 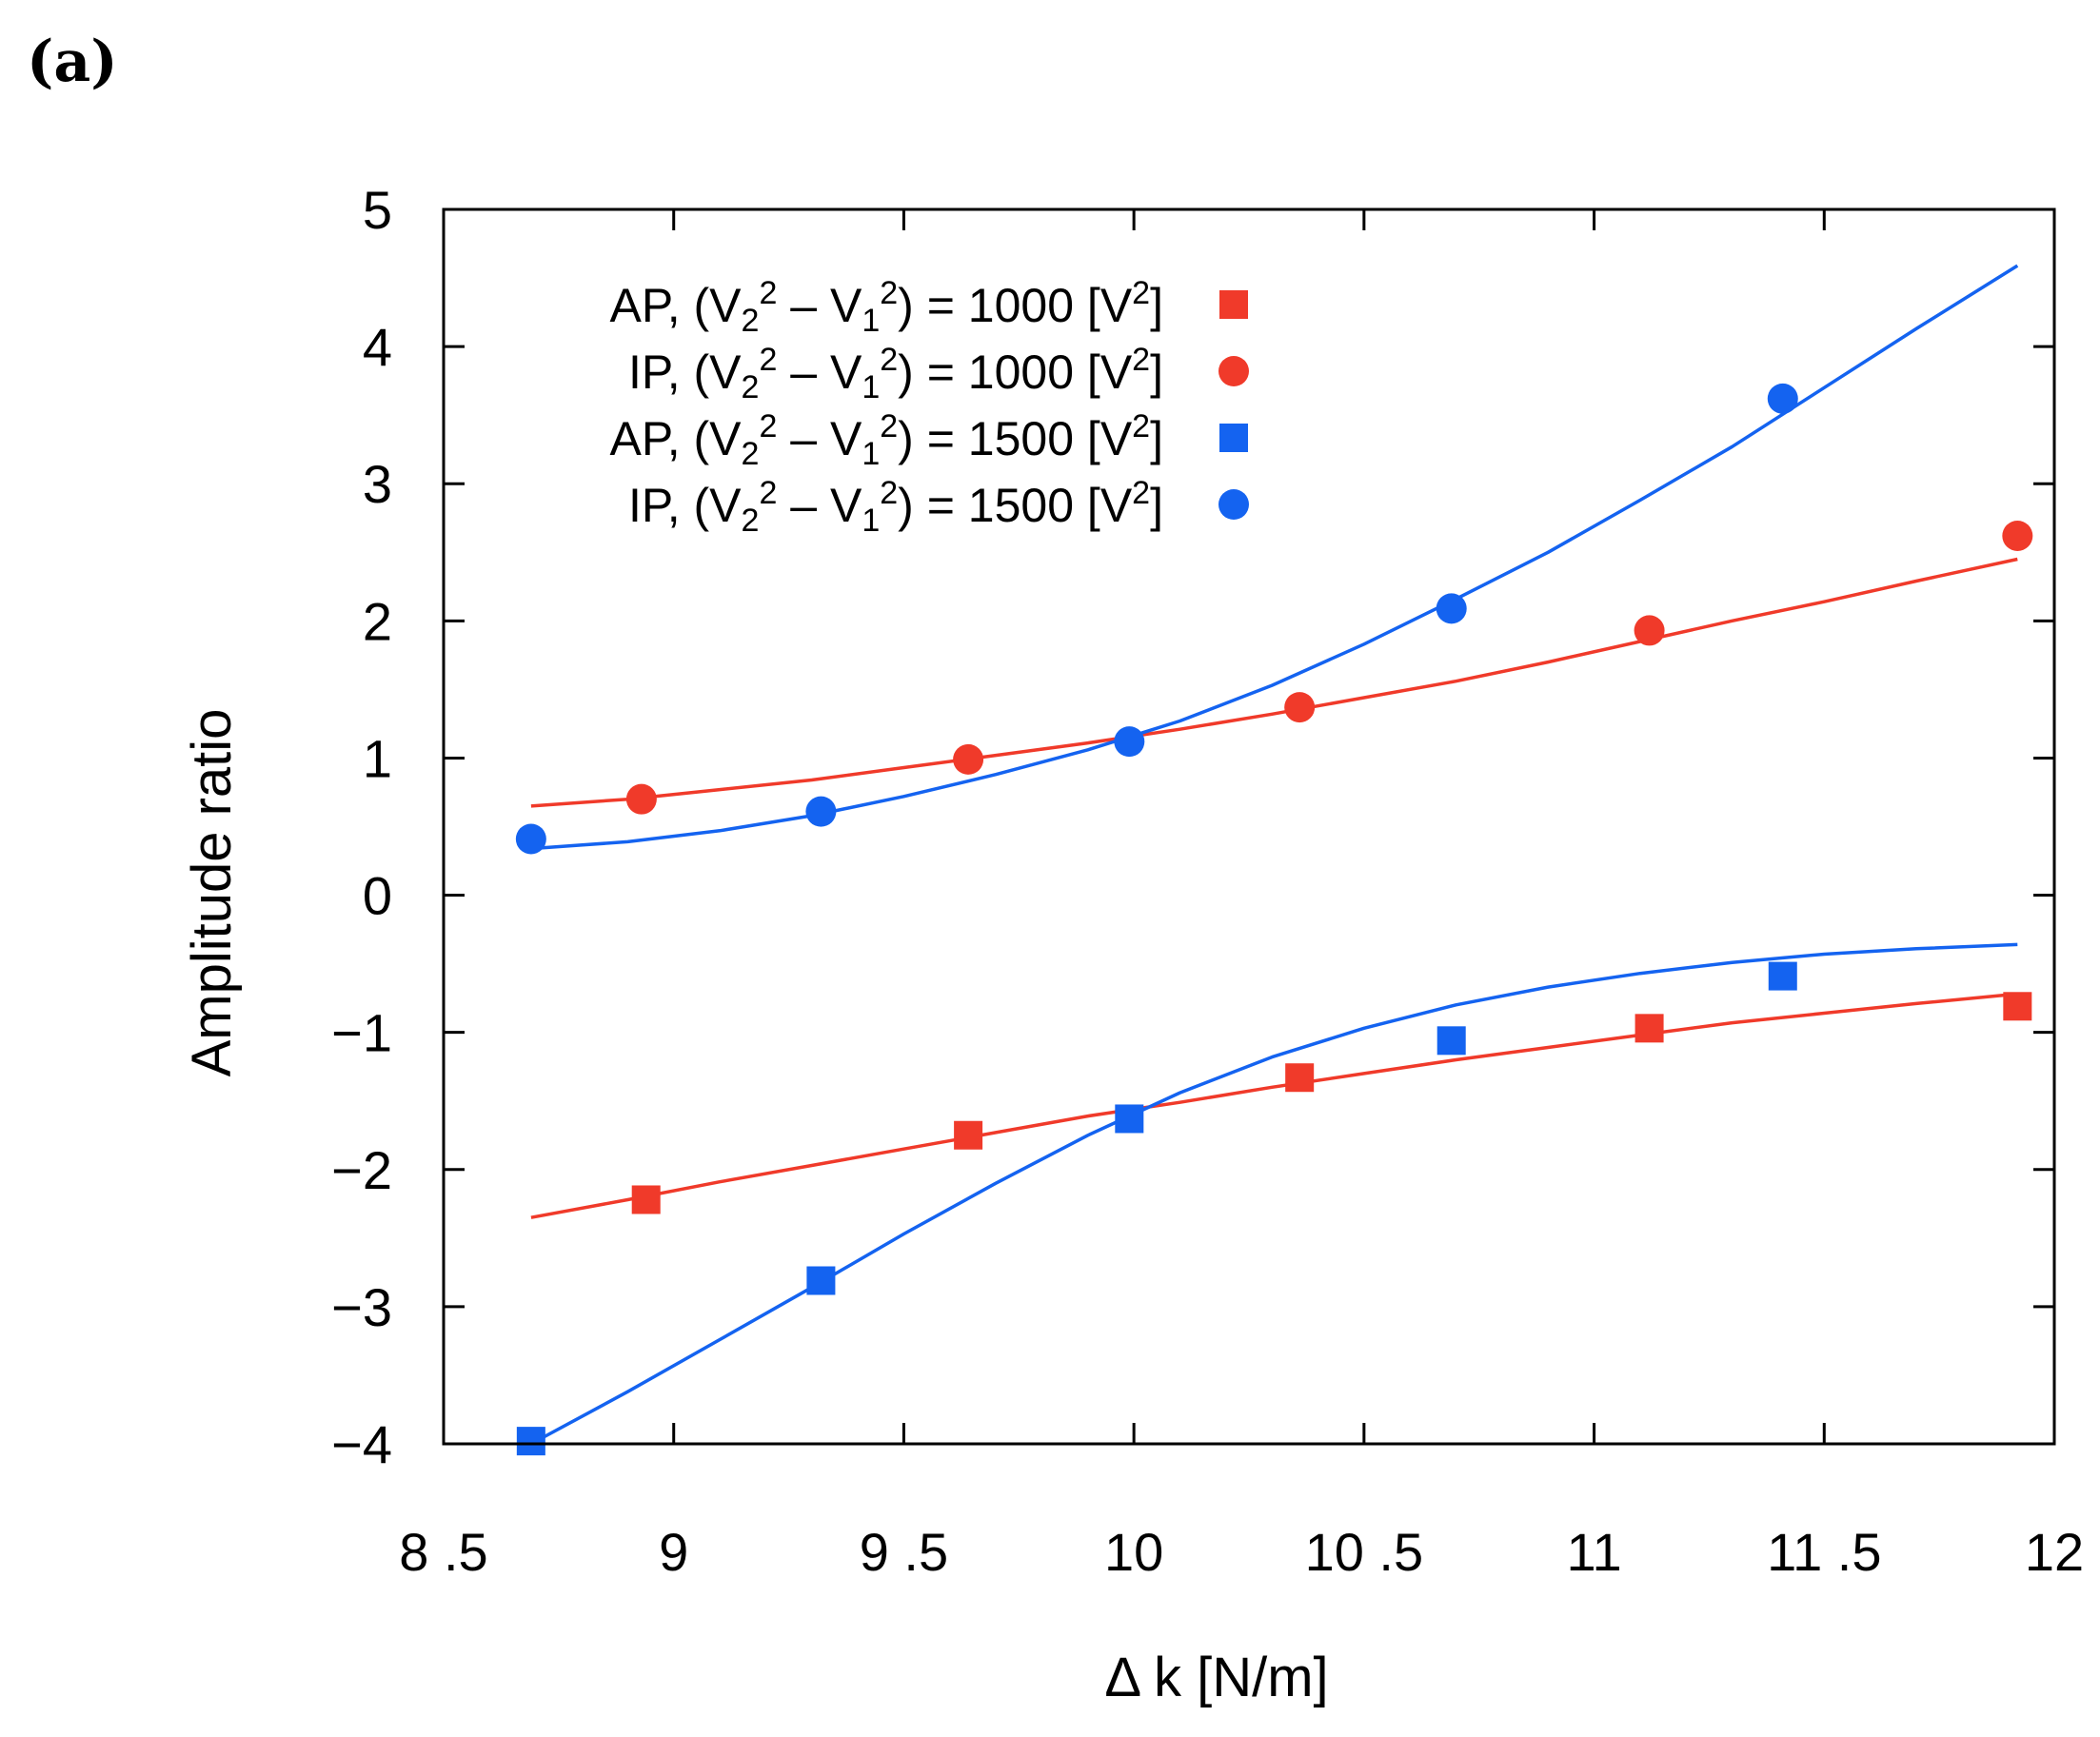 I want to click on x-tick-label: 9 .5, so click(x=904, y=1552).